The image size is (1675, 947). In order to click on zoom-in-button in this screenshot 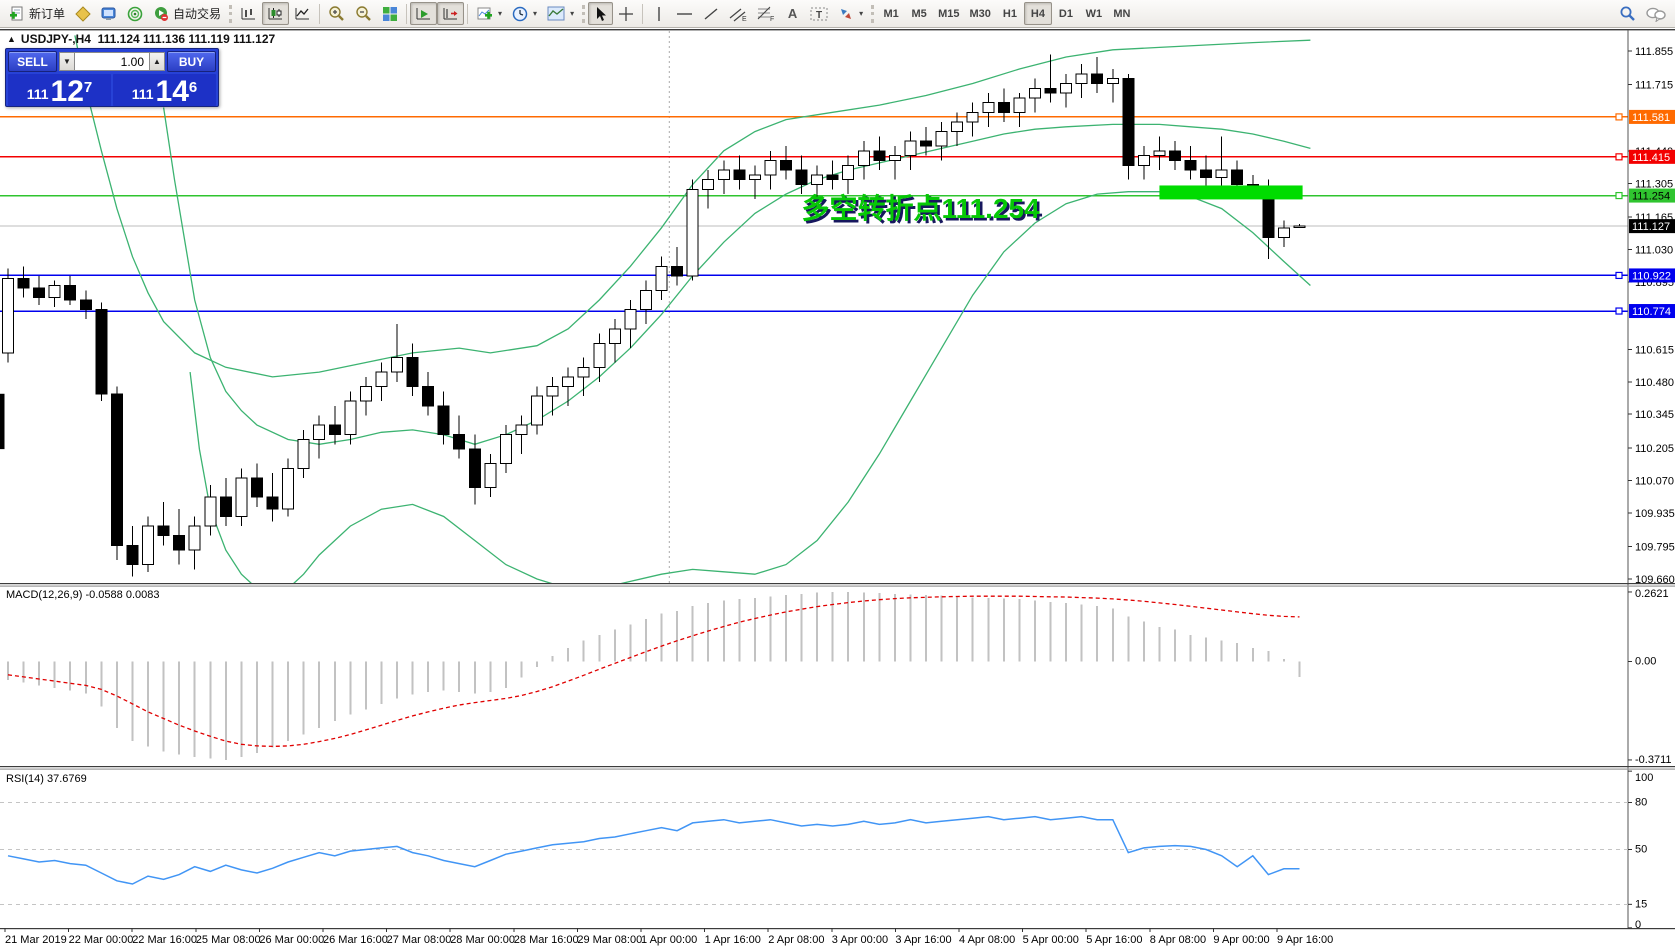, I will do `click(336, 13)`.